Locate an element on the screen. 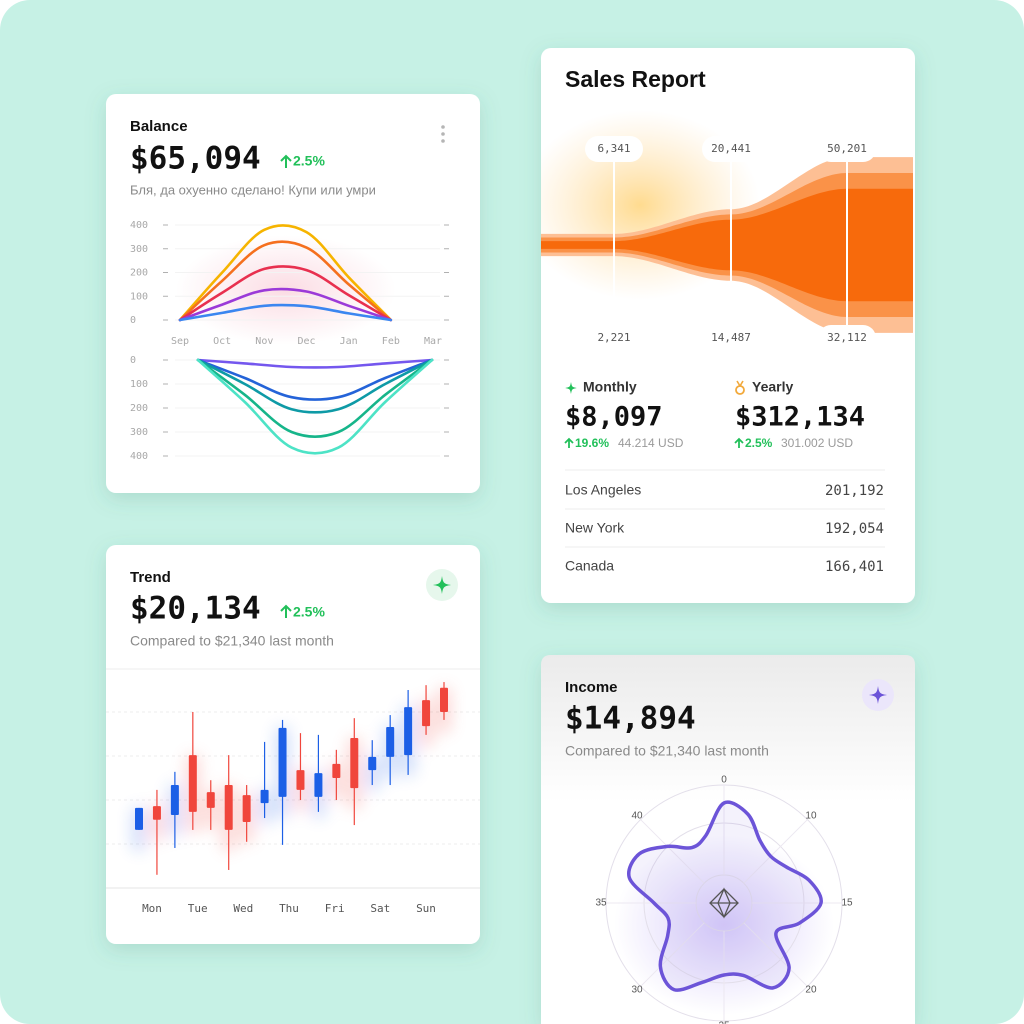 This screenshot has height=1024, width=1024. x-tick-label: Sat is located at coordinates (380, 908).